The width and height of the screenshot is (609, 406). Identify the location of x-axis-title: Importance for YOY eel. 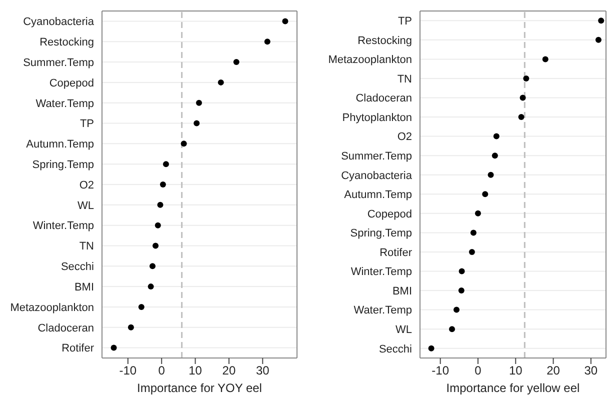
(199, 388).